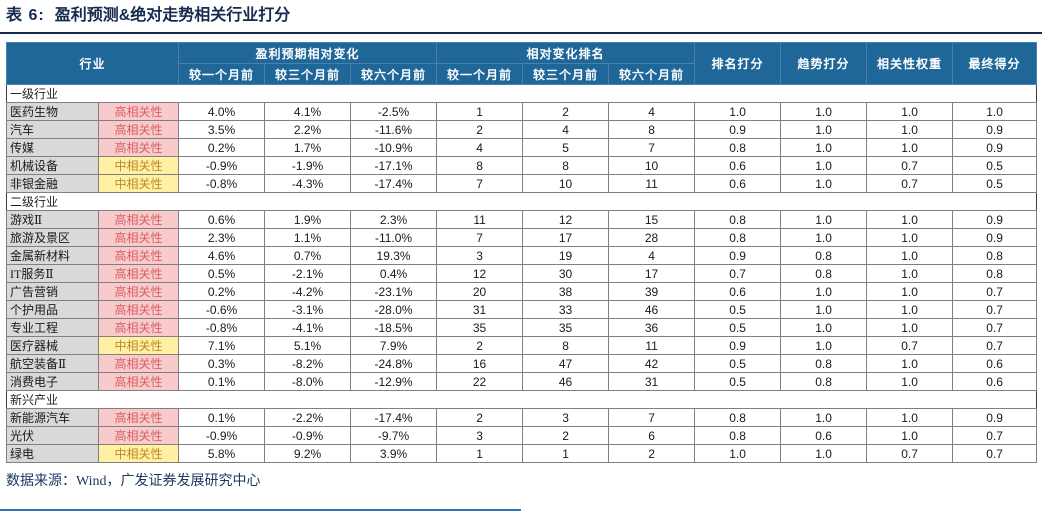  Describe the element at coordinates (260, 510) in the screenshot. I see `bottom-divider` at that location.